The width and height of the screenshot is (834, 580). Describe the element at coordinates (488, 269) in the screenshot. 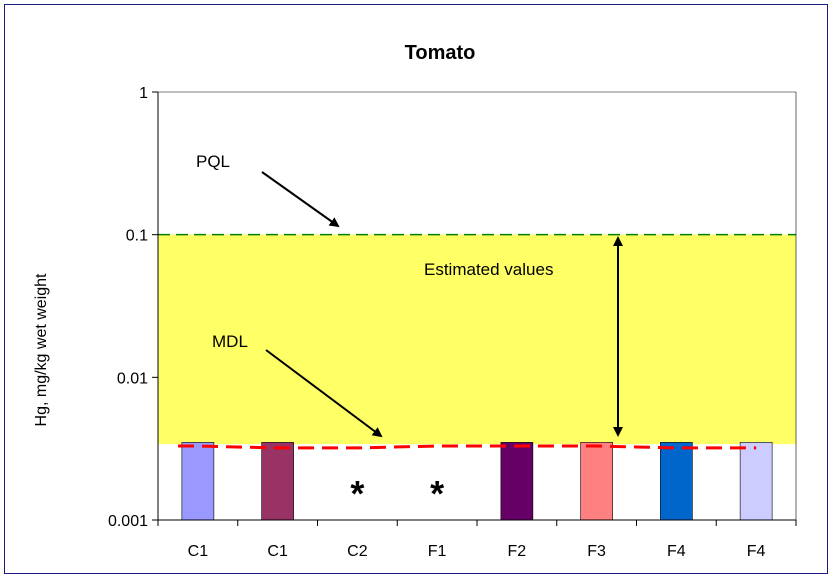

I see `estimated-values-label: Estimated values` at that location.